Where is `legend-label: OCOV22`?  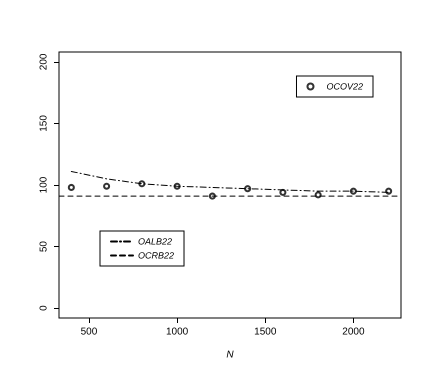
legend-label: OCOV22 is located at coordinates (344, 87).